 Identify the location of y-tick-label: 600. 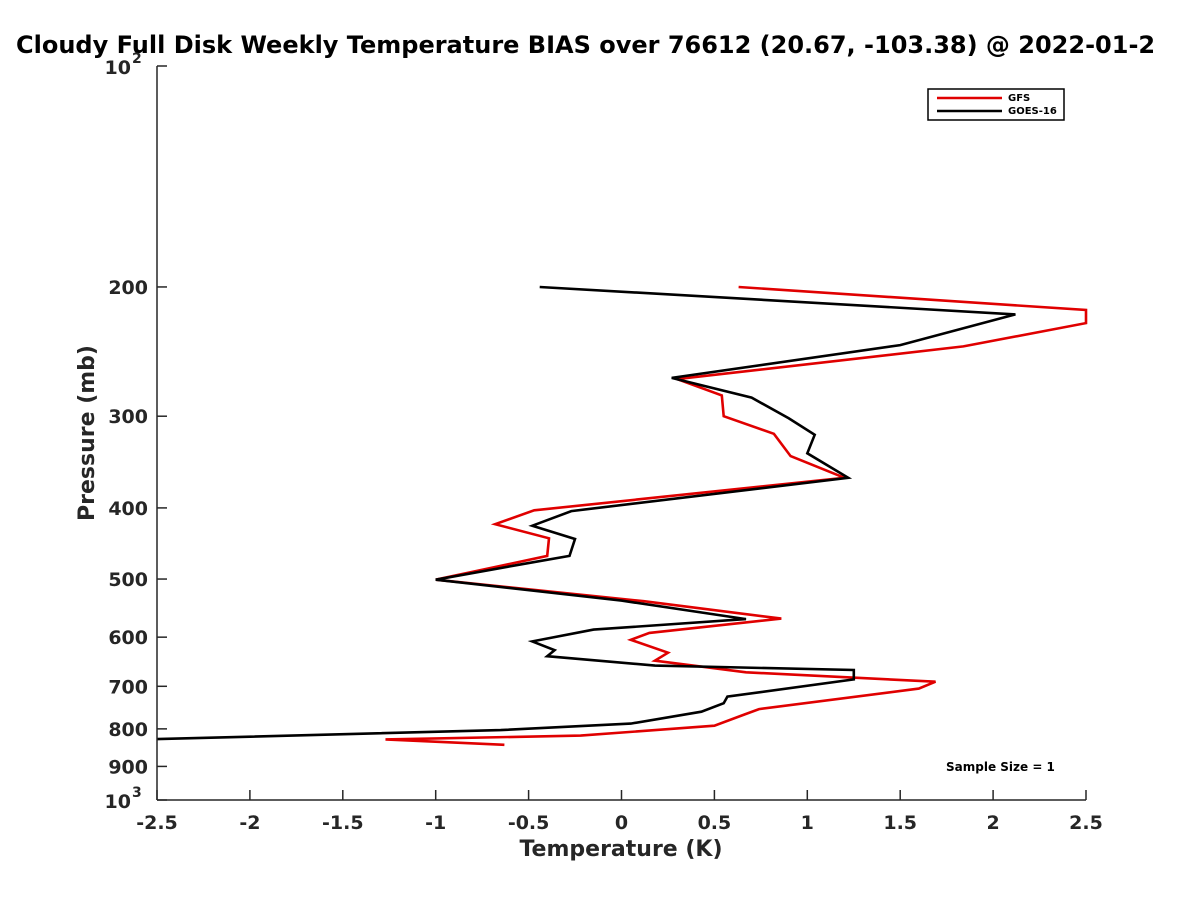
(128, 638).